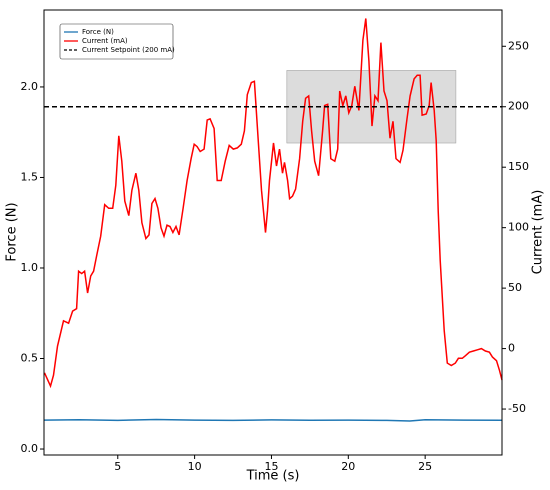 This screenshot has width=550, height=490. Describe the element at coordinates (518, 45) in the screenshot. I see `y2-tick-label: 250` at that location.